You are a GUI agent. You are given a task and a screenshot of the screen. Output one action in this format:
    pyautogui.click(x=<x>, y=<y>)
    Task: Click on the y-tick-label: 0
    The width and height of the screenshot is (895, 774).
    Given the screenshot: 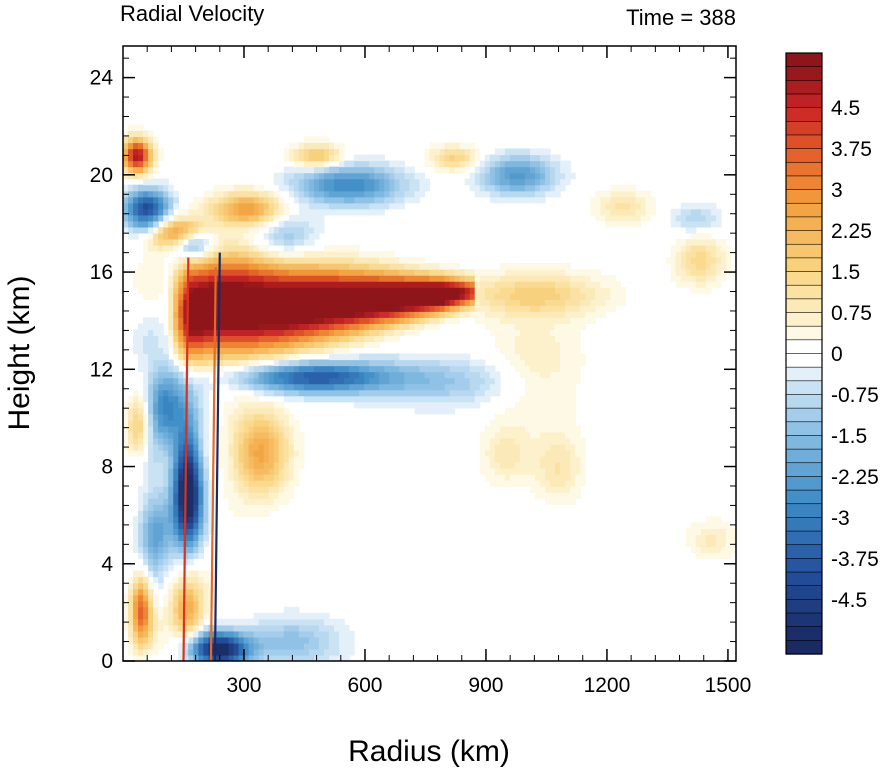 What is the action you would take?
    pyautogui.click(x=107, y=661)
    